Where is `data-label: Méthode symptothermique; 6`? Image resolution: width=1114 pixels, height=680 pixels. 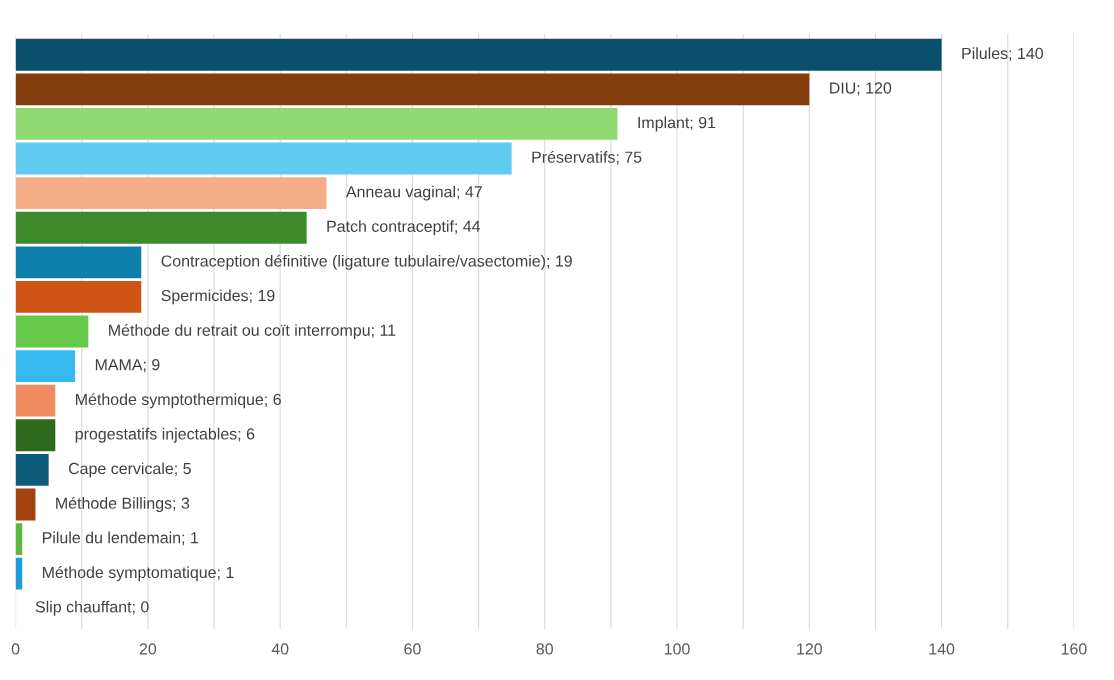
data-label: Méthode symptothermique; 6 is located at coordinates (178, 401).